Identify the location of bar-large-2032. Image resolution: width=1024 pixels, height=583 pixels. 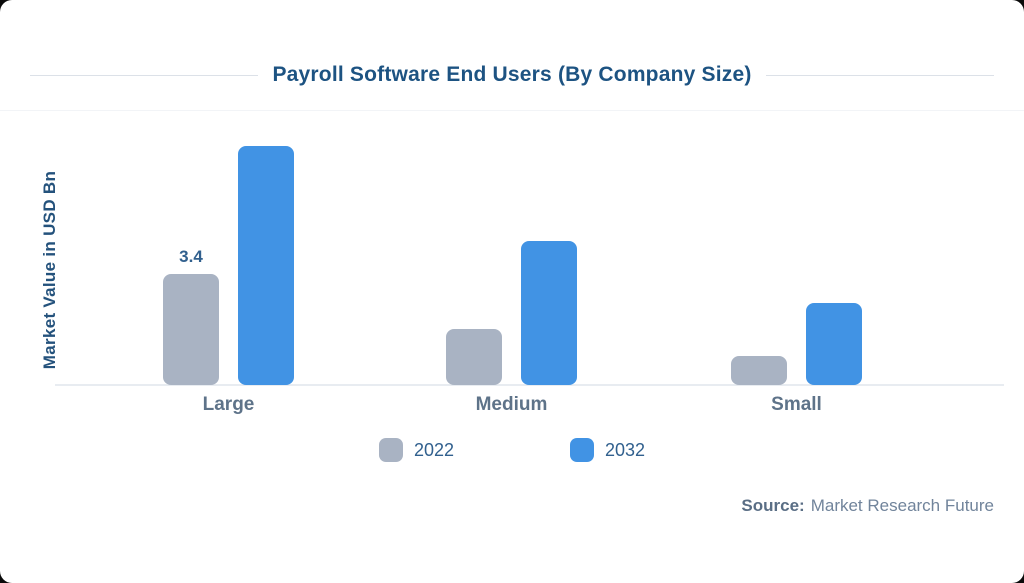
(266, 265).